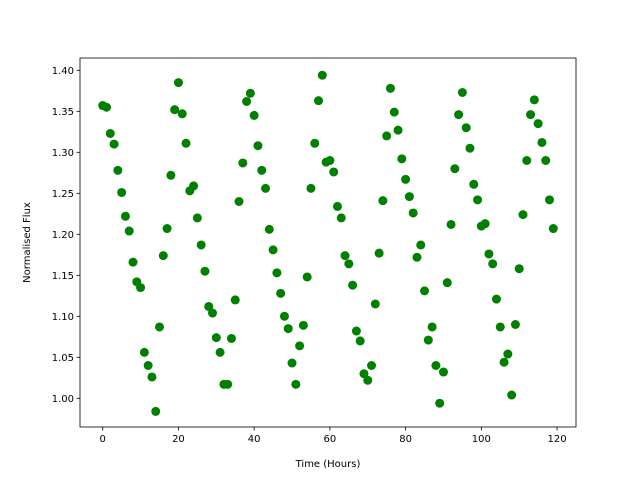 The height and width of the screenshot is (480, 640). What do you see at coordinates (103, 439) in the screenshot?
I see `x-tick-label: 0` at bounding box center [103, 439].